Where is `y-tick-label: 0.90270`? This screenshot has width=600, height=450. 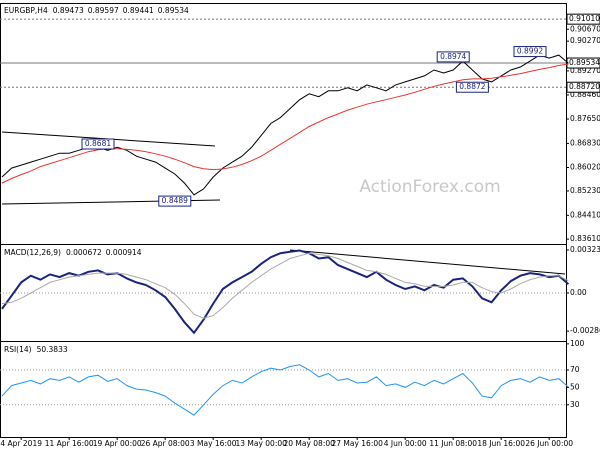
y-tick-label: 0.90270 is located at coordinates (585, 40).